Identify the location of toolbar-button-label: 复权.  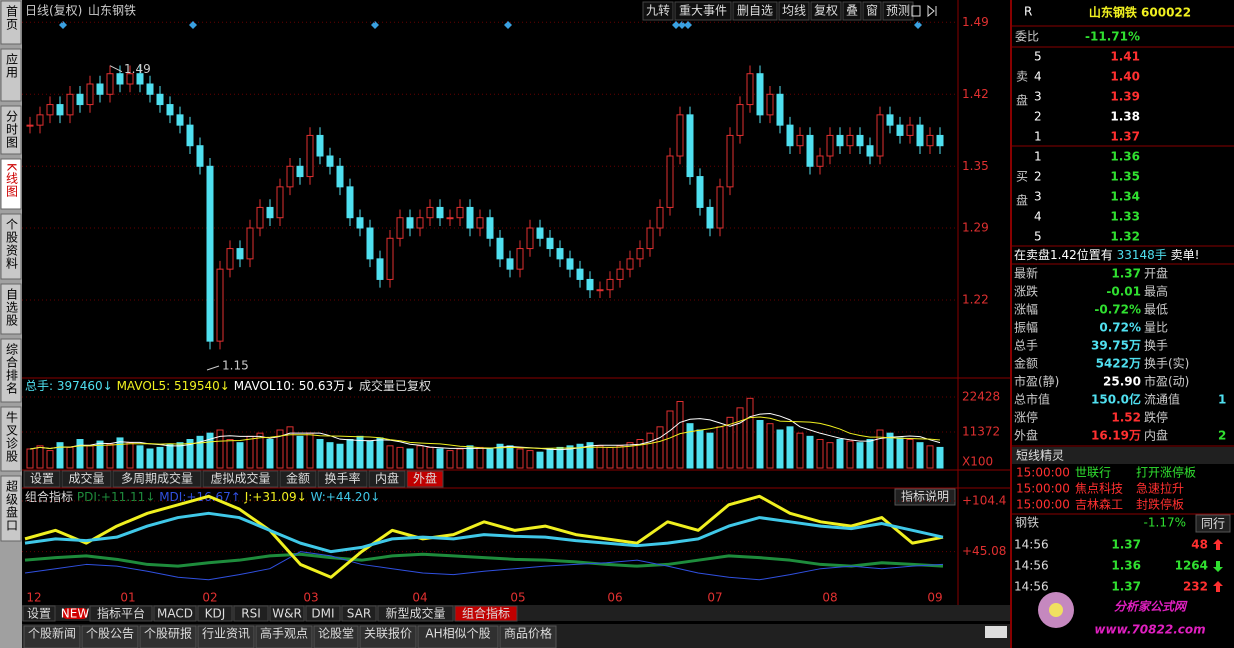
(826, 11).